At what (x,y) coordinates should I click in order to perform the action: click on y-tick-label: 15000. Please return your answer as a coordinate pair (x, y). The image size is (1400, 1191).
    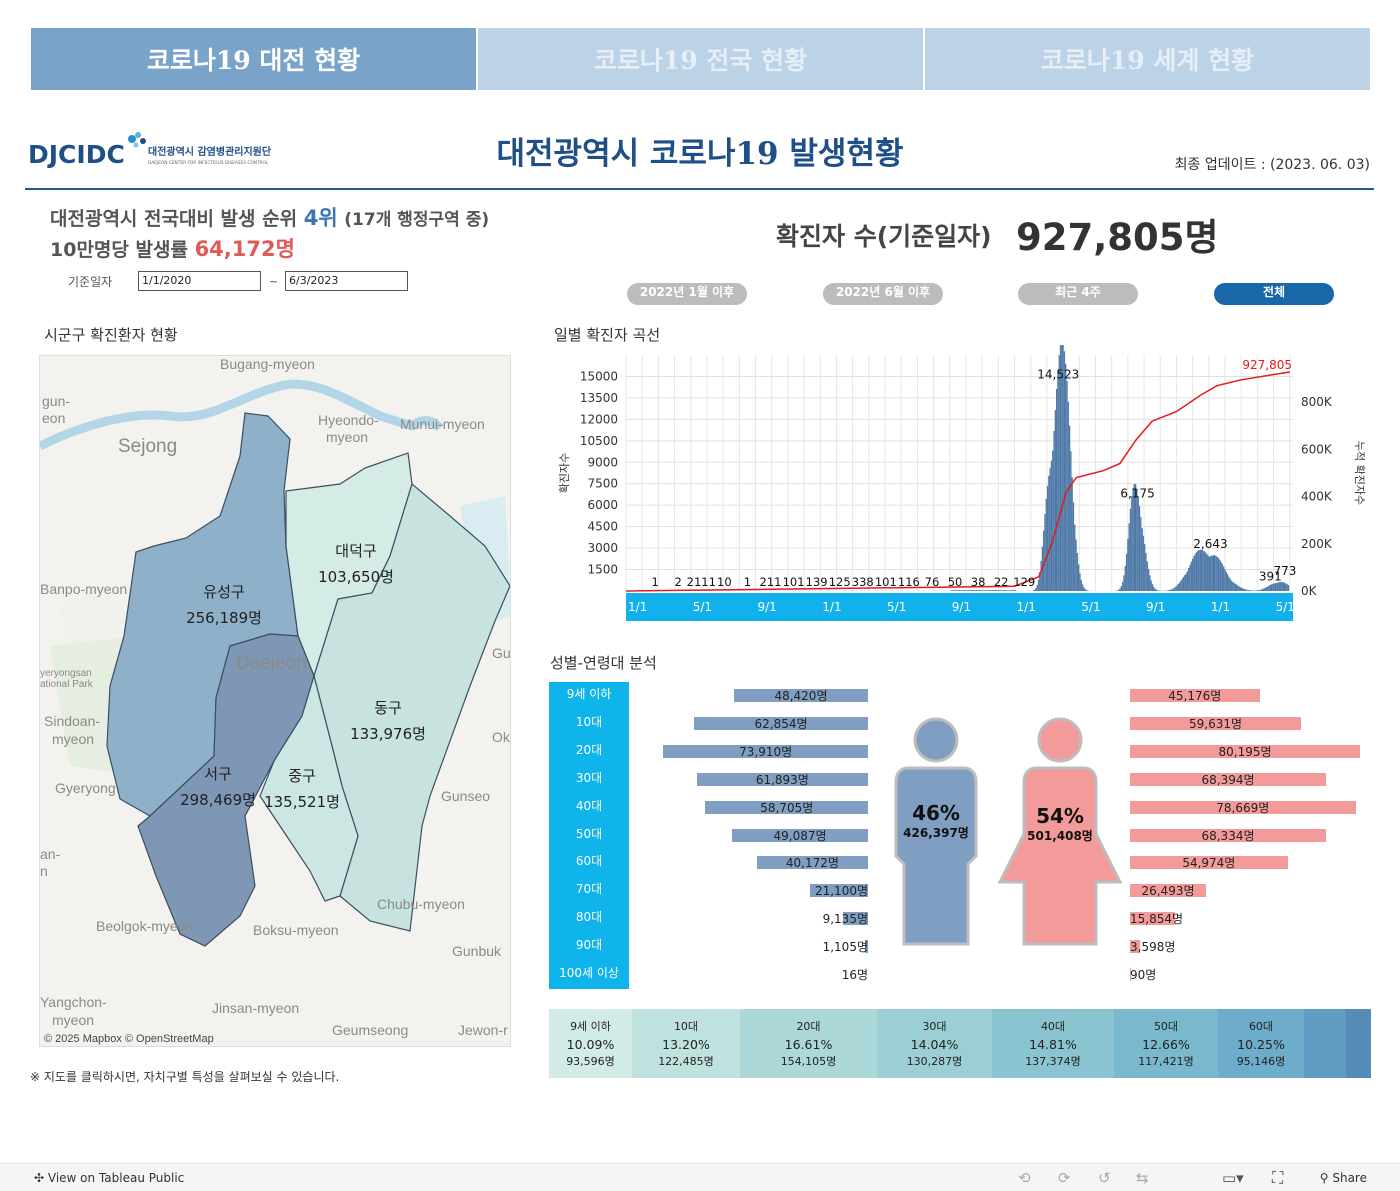
    Looking at the image, I should click on (599, 376).